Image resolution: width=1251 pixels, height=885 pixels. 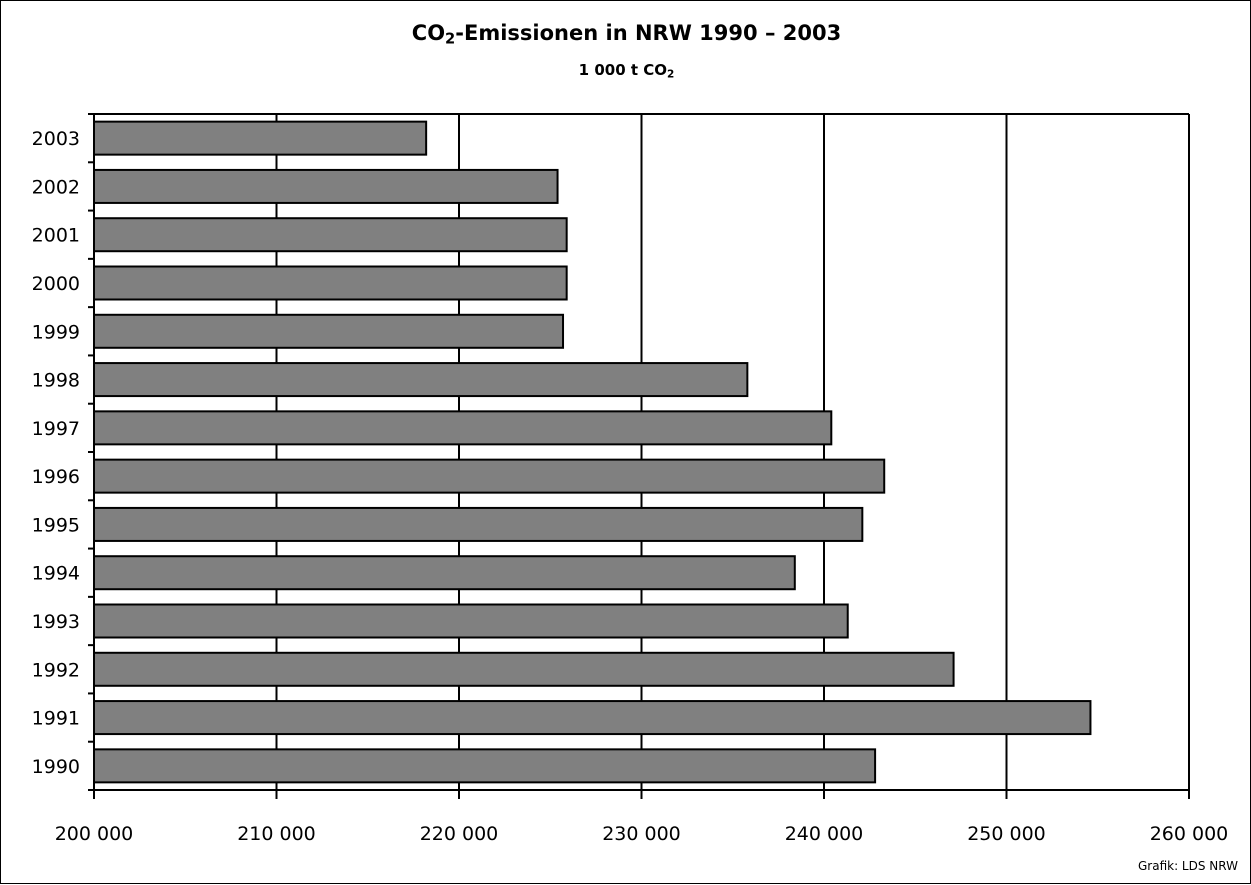 I want to click on bar-1994, so click(x=444, y=573).